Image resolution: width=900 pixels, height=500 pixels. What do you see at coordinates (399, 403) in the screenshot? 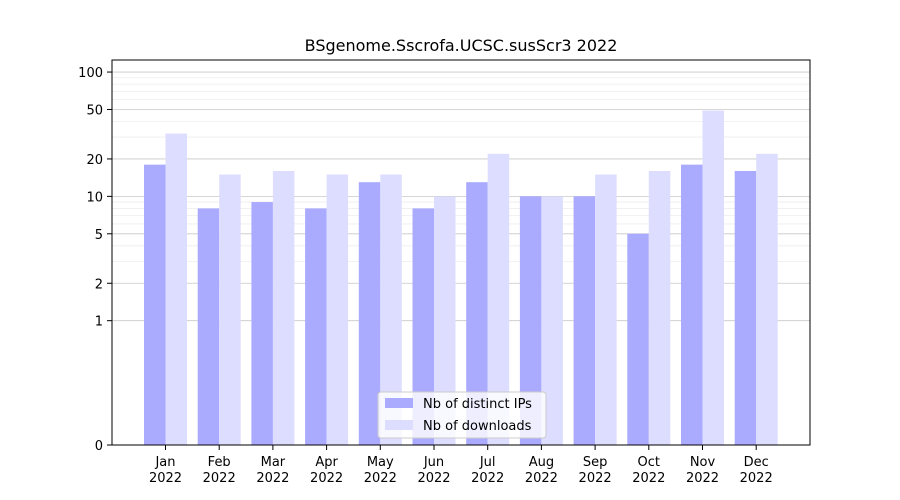
I see `legend-swatch-ips` at bounding box center [399, 403].